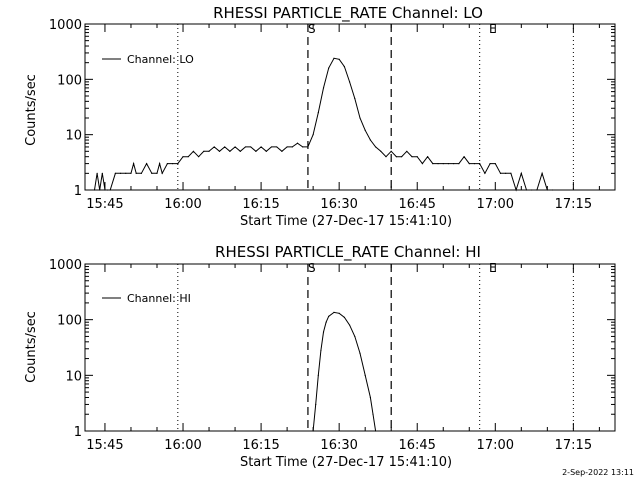 This screenshot has height=484, width=640. I want to click on top-legend-label: Channel: LO, so click(160, 59).